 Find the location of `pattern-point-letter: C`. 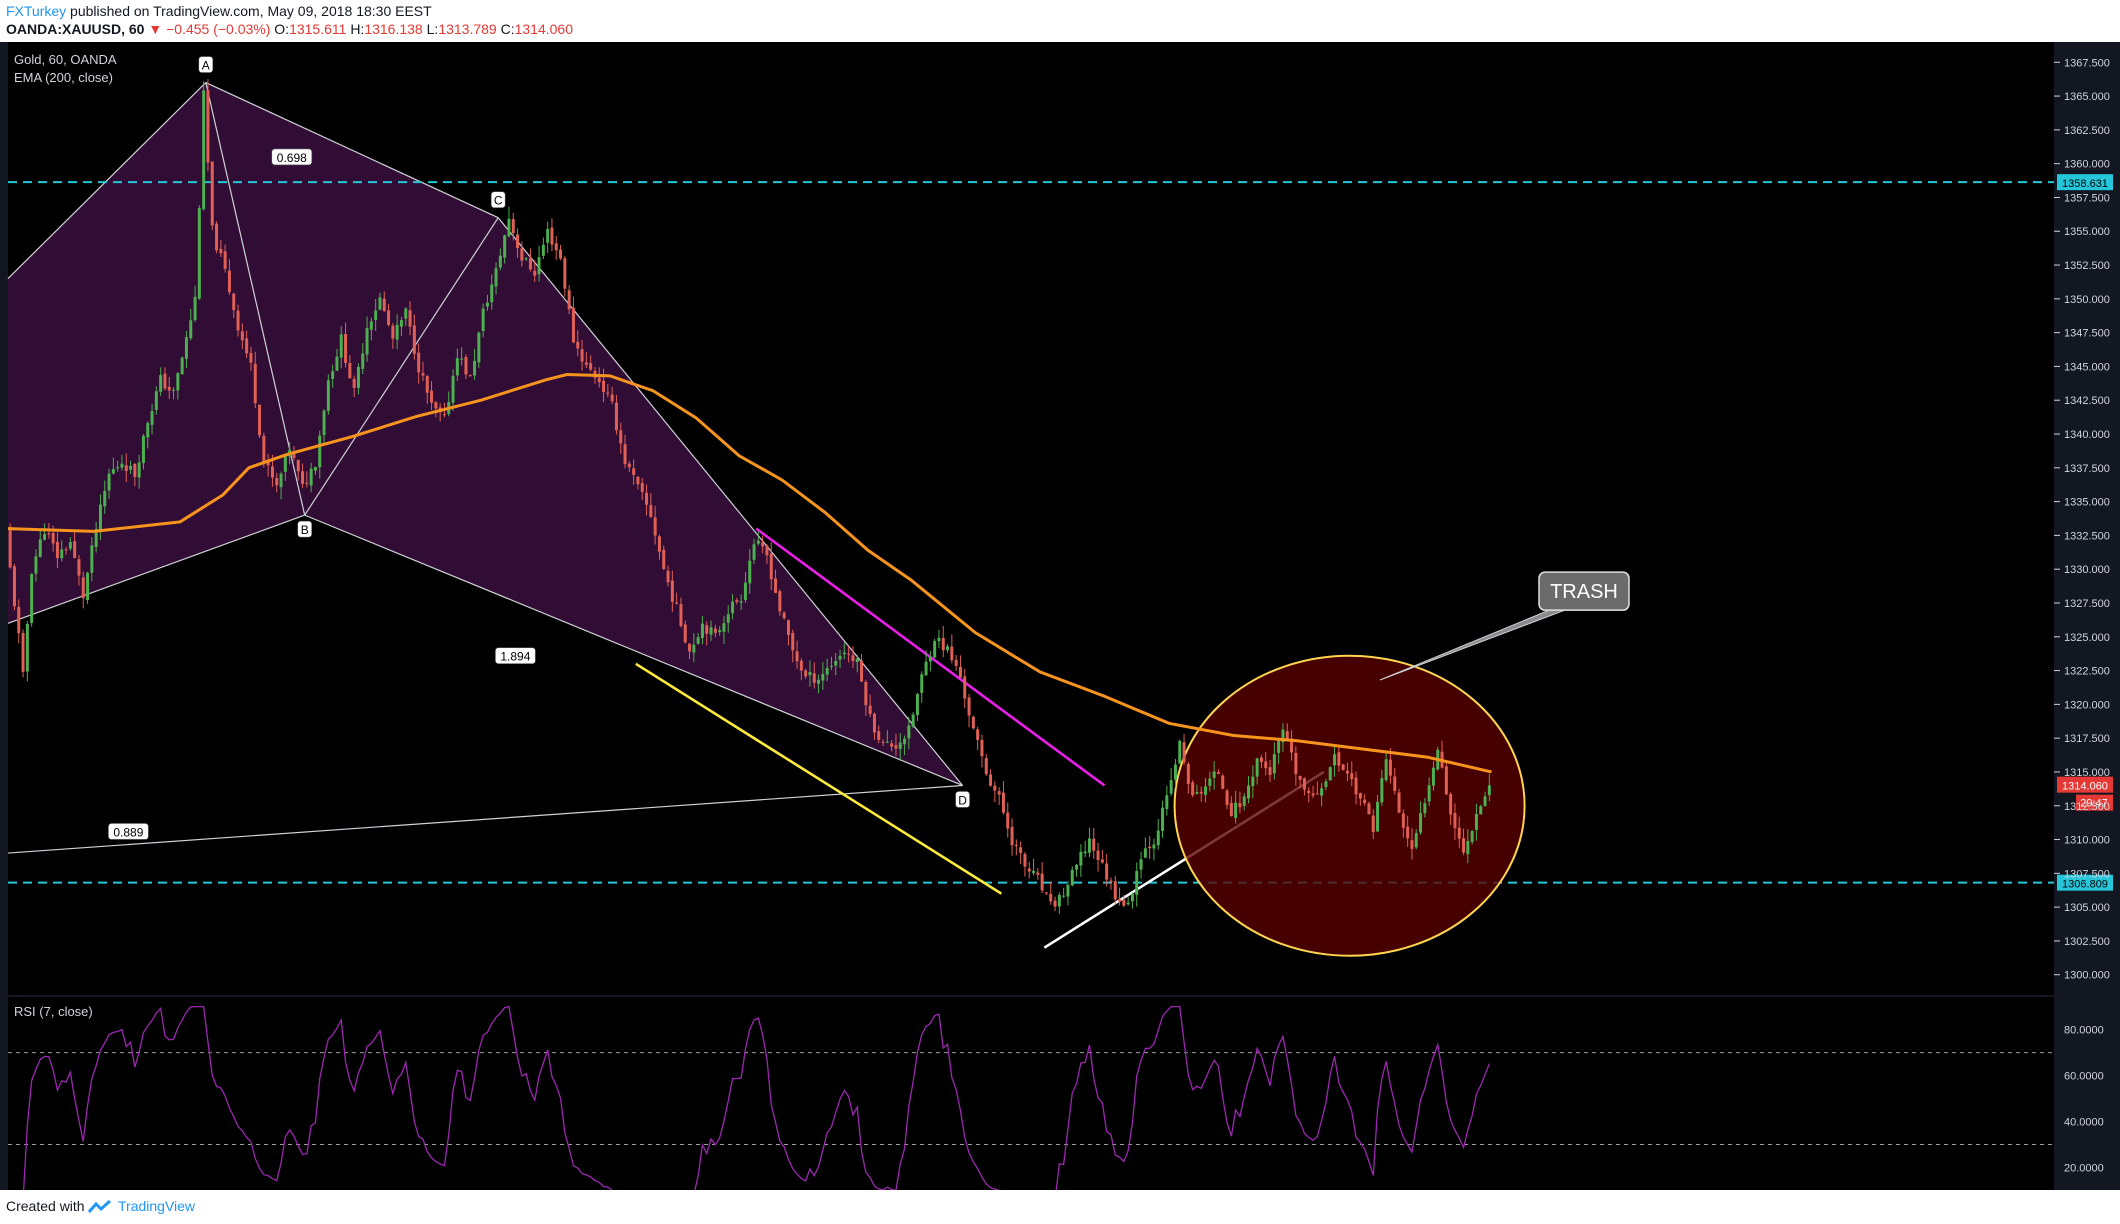

pattern-point-letter: C is located at coordinates (498, 201).